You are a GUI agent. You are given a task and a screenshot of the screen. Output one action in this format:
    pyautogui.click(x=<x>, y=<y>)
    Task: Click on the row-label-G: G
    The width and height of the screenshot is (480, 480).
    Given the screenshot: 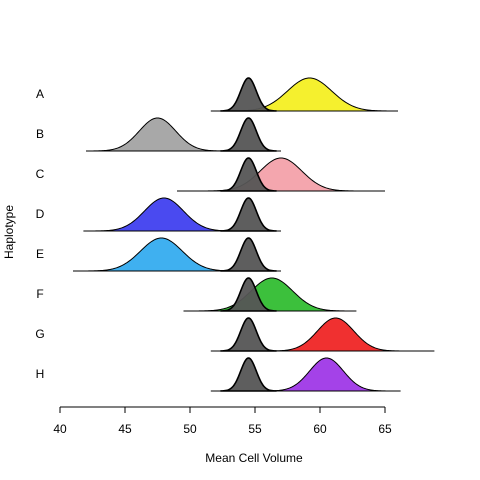 What is the action you would take?
    pyautogui.click(x=39, y=334)
    